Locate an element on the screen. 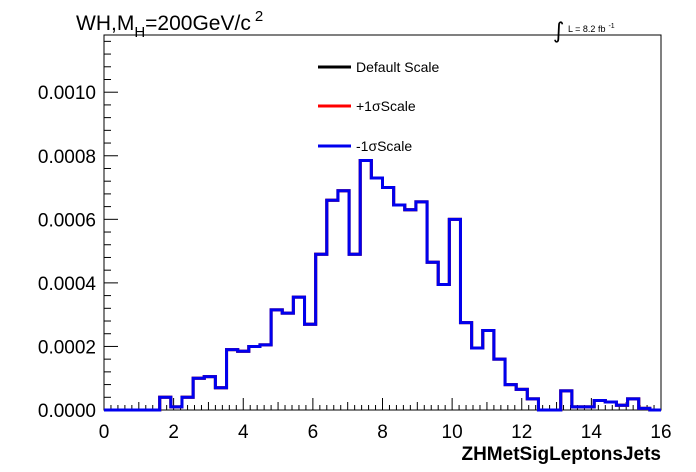 The width and height of the screenshot is (696, 472). title-rest: =200GeV/c is located at coordinates (198, 23).